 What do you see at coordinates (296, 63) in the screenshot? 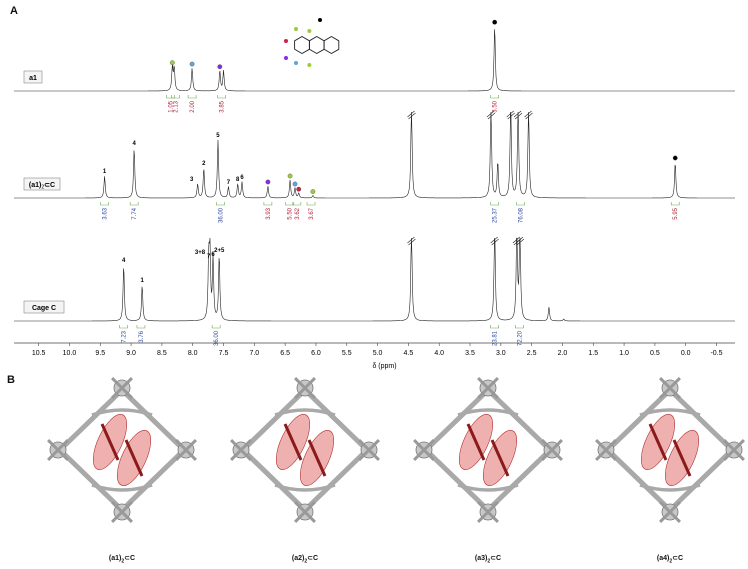
I see `position-marker-blue` at bounding box center [296, 63].